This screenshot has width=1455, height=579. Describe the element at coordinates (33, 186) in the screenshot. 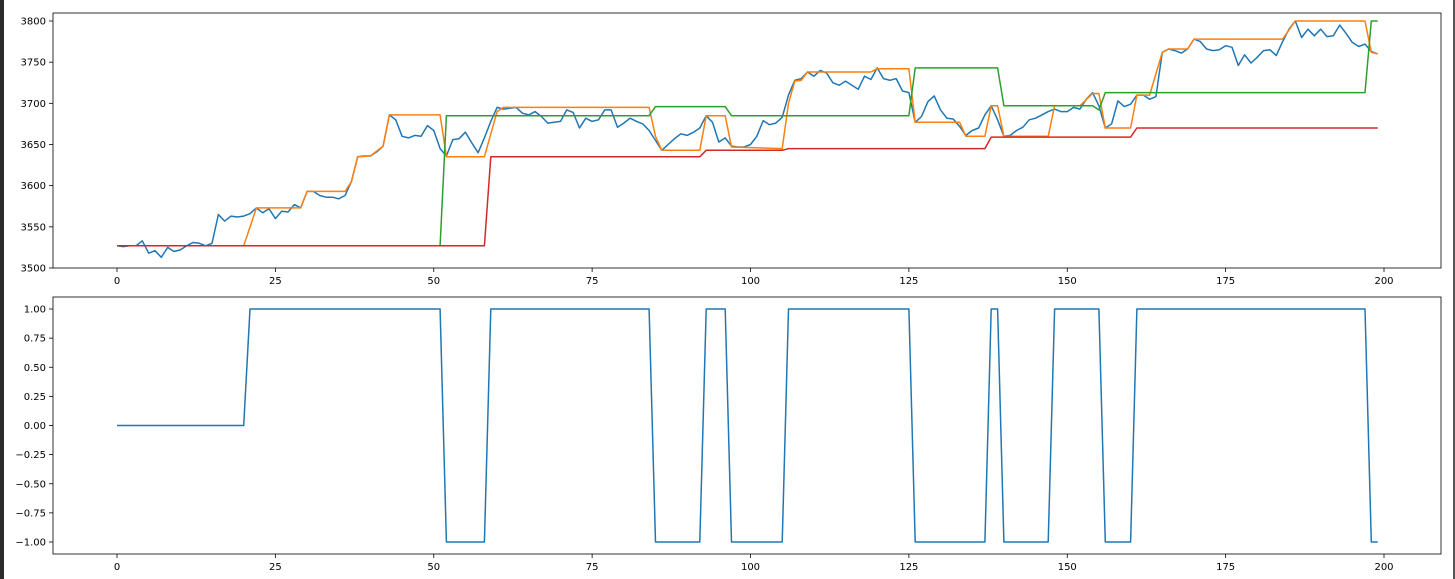

I see `y-tick-label: 3600` at that location.